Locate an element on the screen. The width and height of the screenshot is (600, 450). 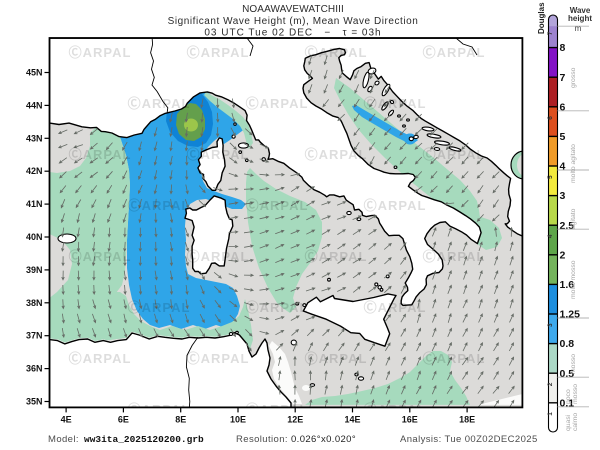
svg-text: 43N is located at coordinates (34, 138).